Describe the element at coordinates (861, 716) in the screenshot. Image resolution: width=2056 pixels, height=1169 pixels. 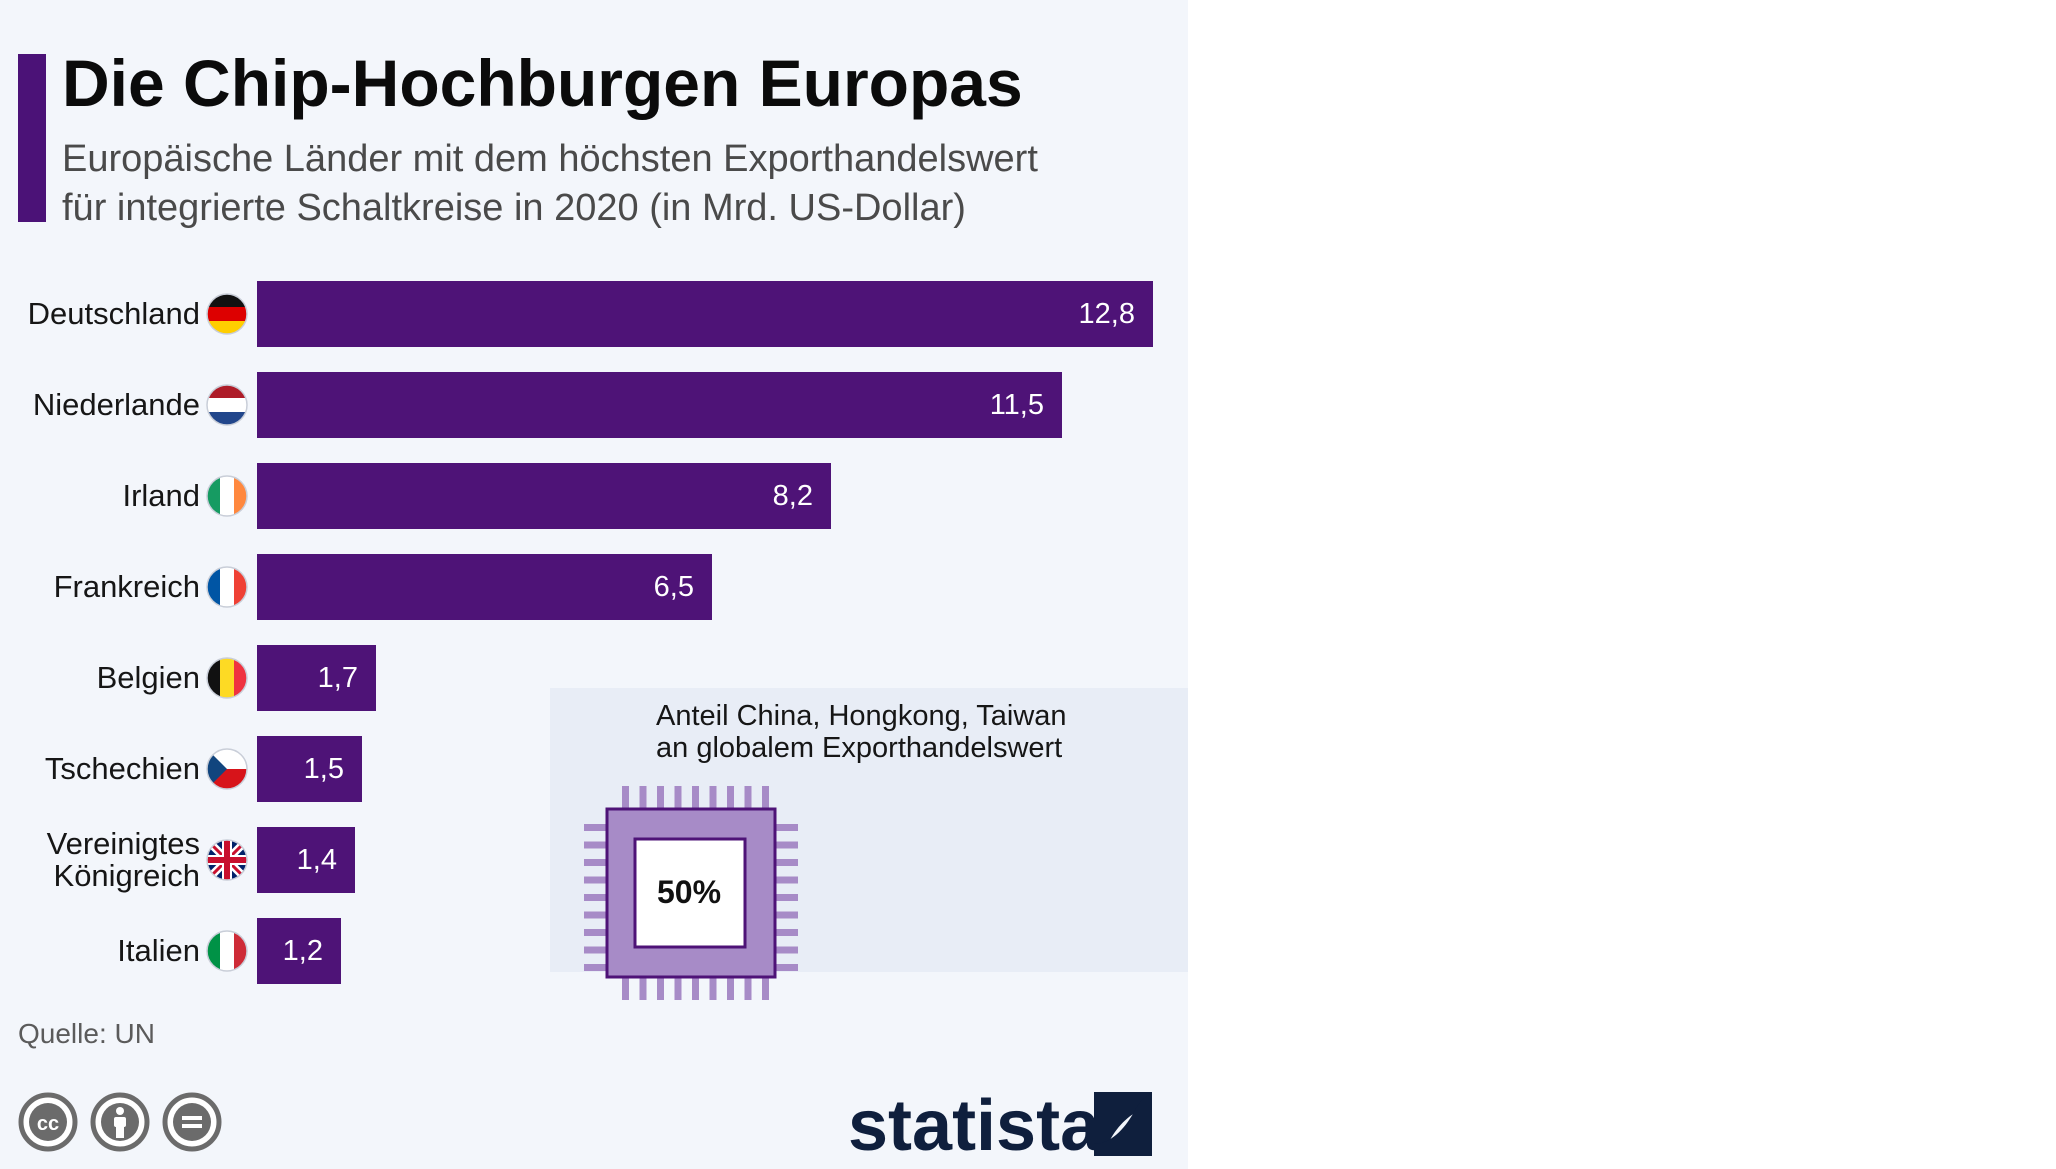
I see `info-box-text-line-1: Anteil China, Hongkong, Taiwan` at that location.